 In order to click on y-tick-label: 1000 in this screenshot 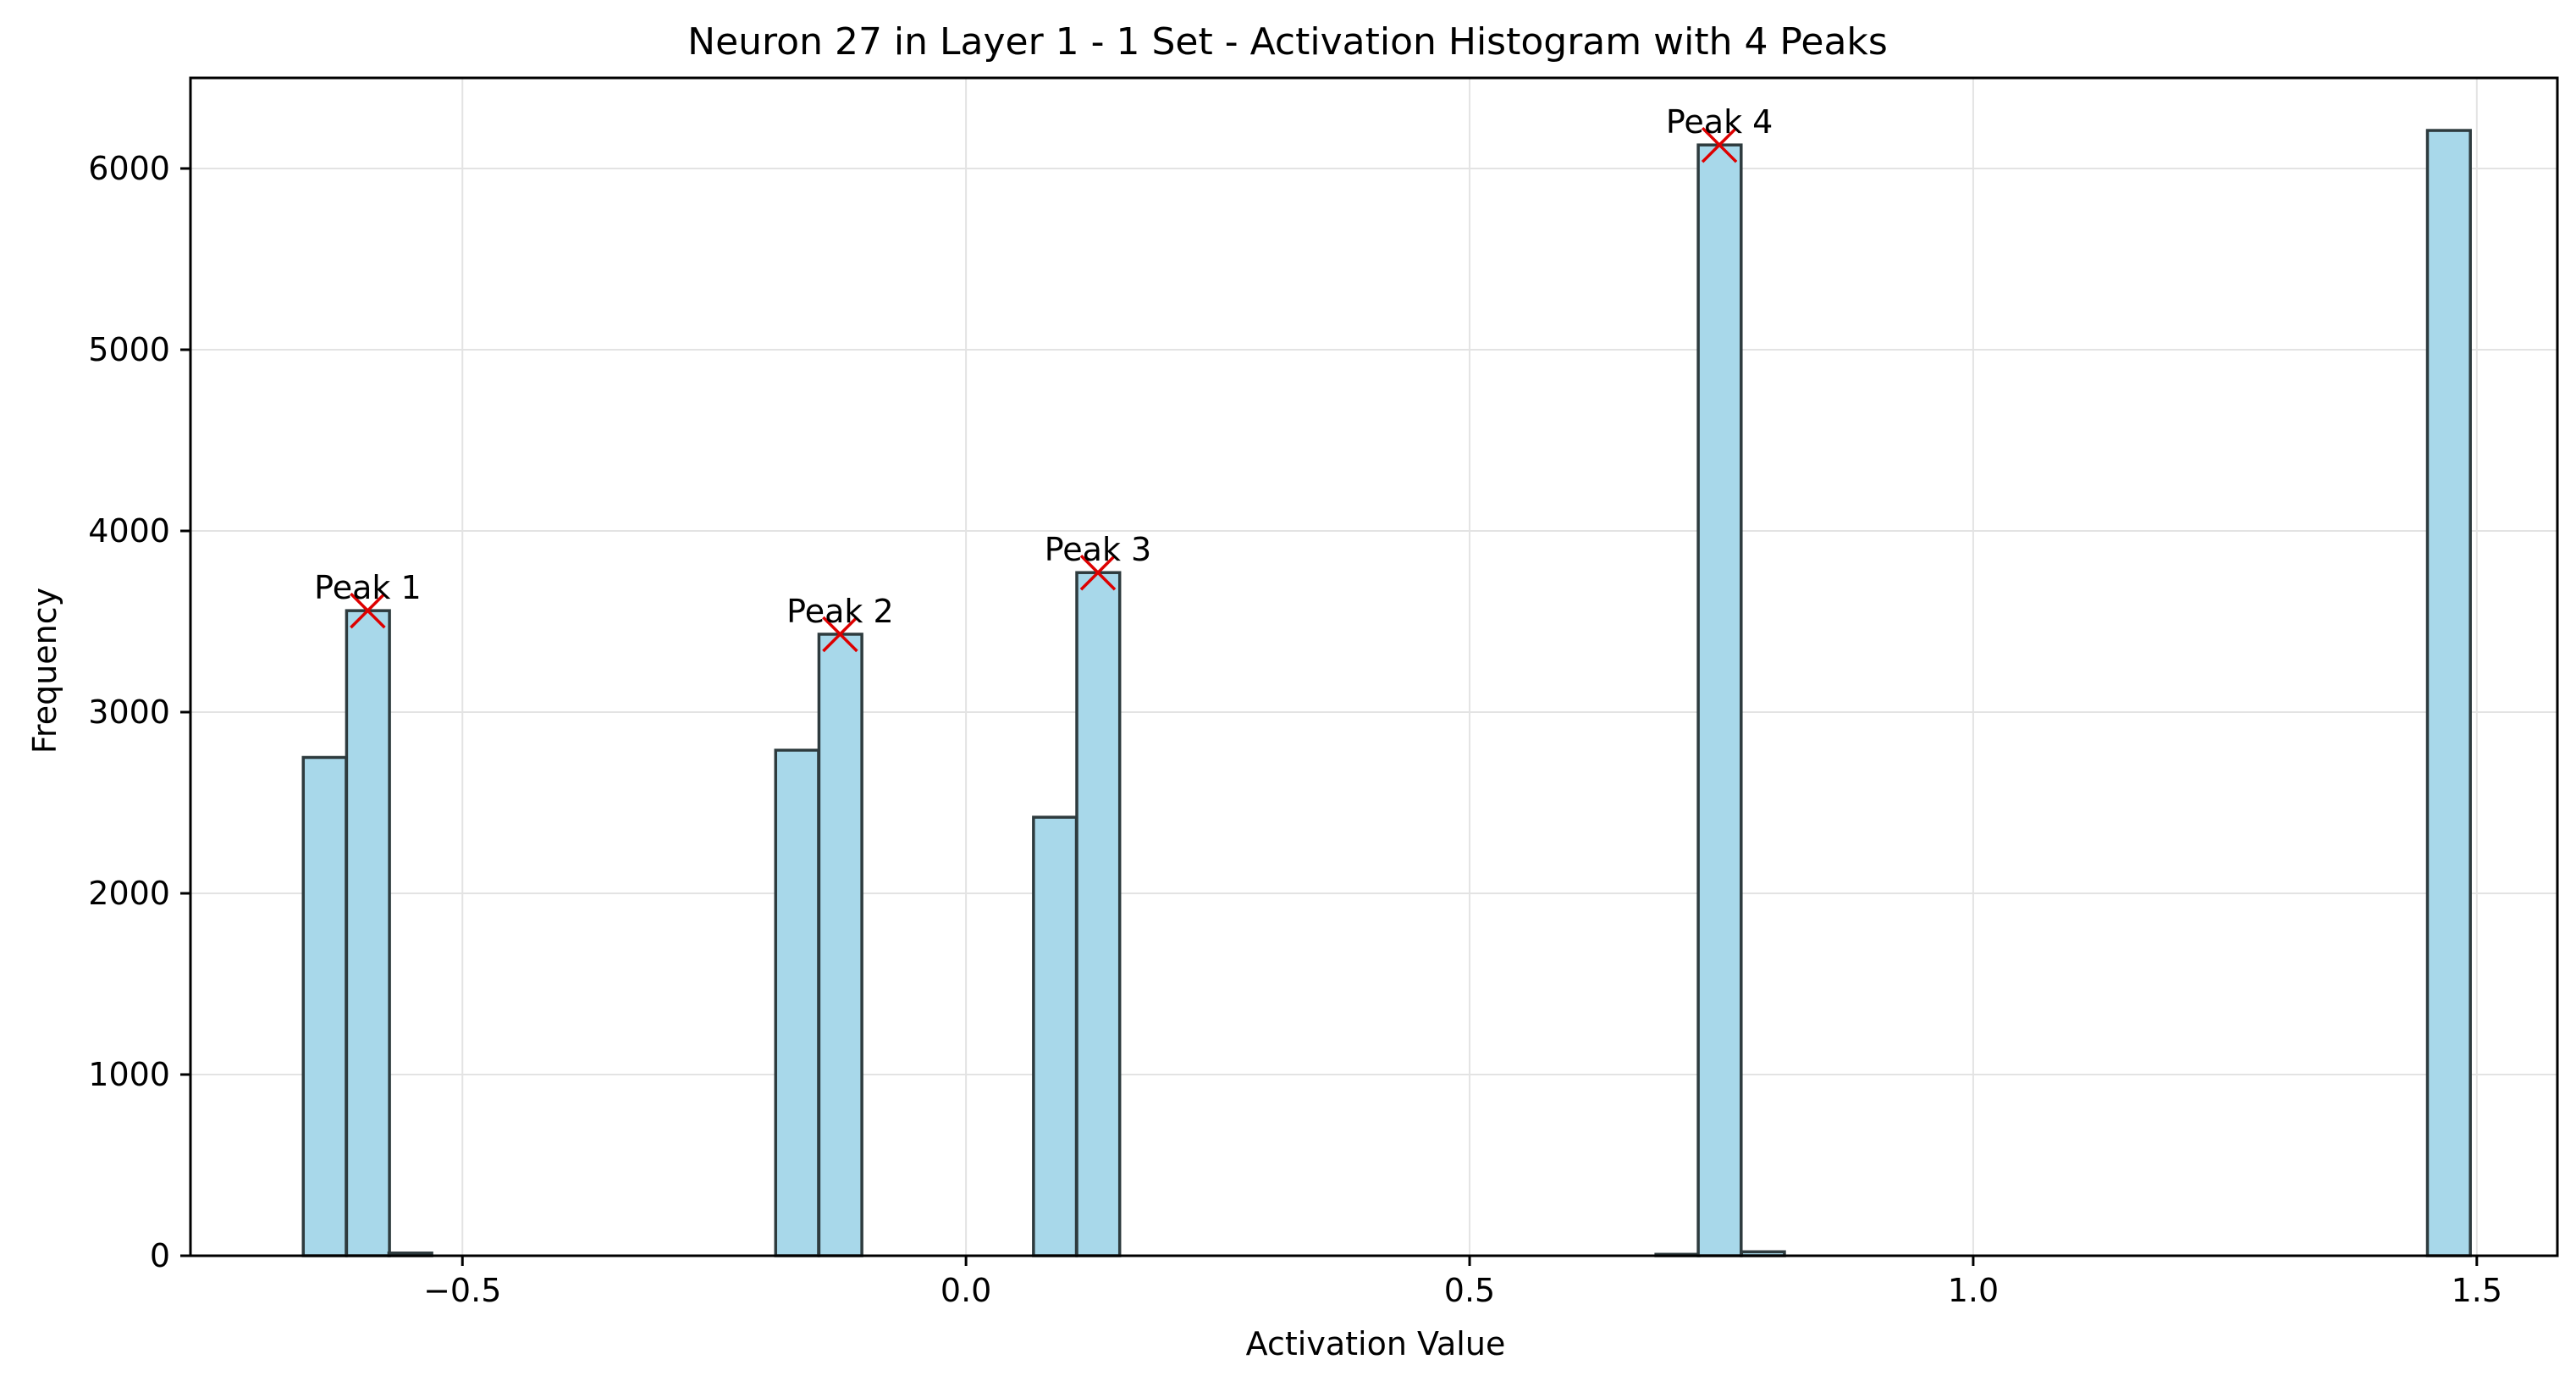, I will do `click(129, 1074)`.